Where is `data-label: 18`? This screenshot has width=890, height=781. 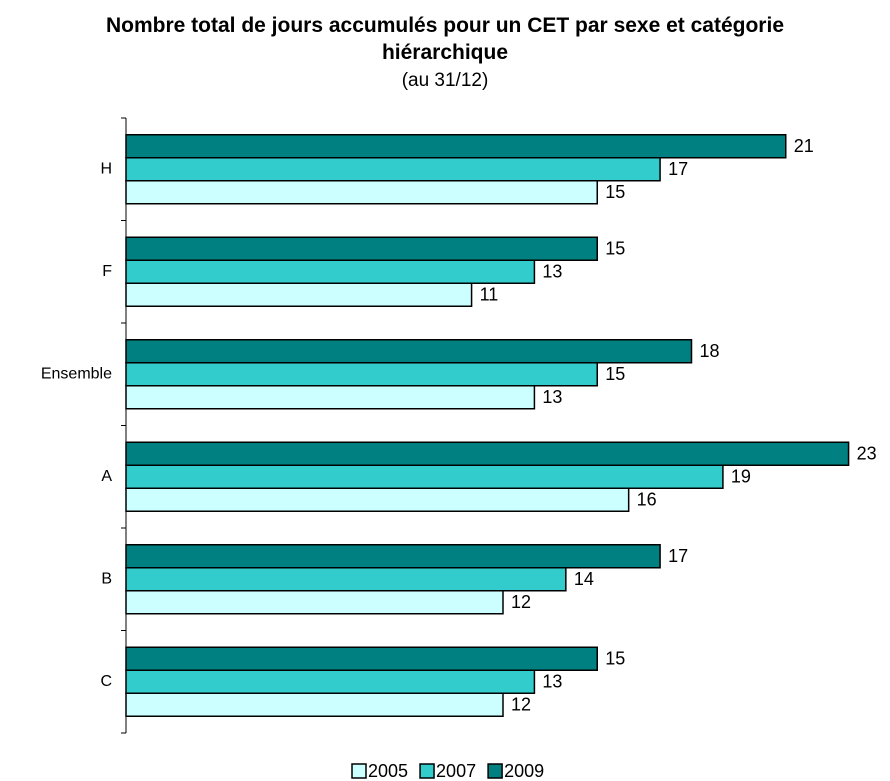
data-label: 18 is located at coordinates (710, 351).